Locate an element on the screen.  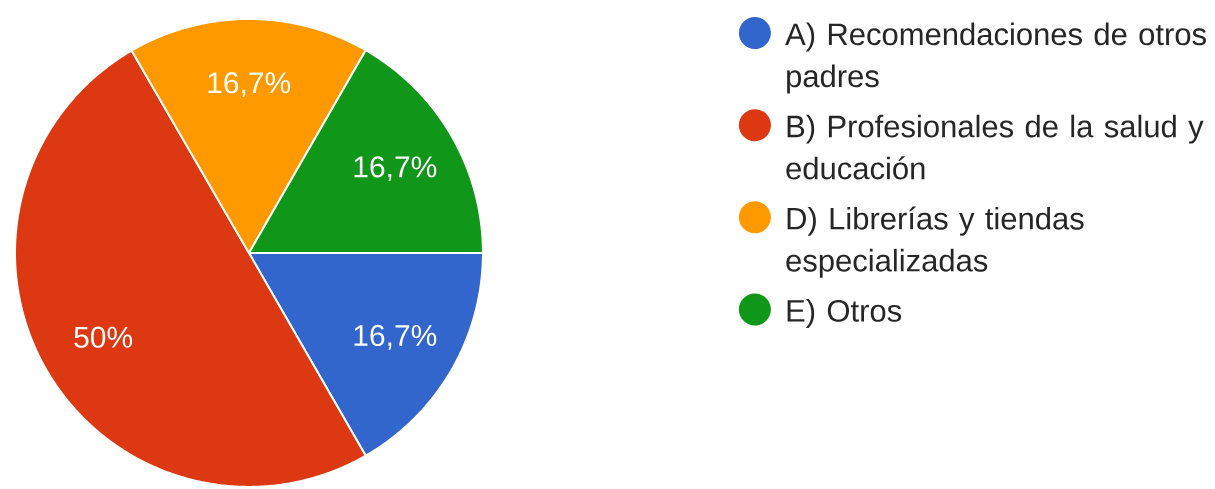
legend-label: D) Librerías y tiendas especializadas is located at coordinates (935, 242).